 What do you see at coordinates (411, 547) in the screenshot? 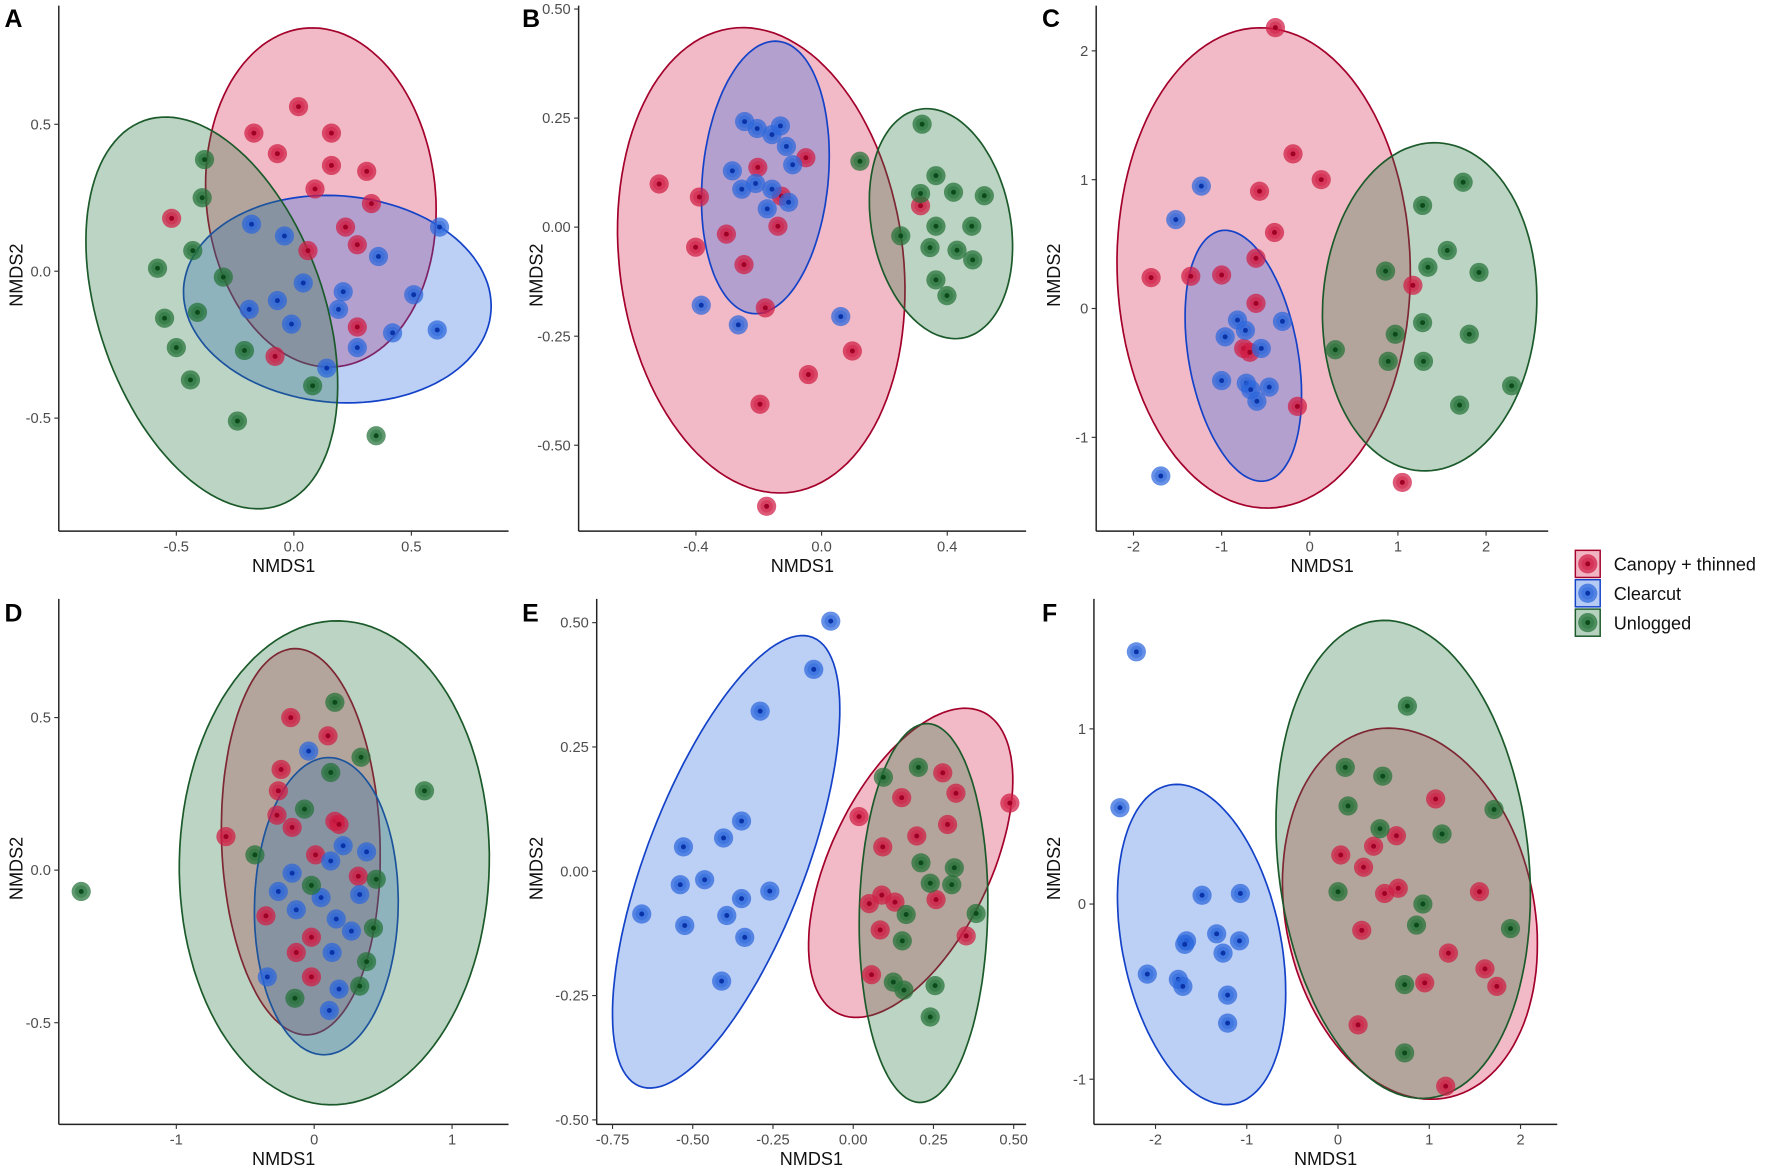
I see `x-tick-label: 0.5` at bounding box center [411, 547].